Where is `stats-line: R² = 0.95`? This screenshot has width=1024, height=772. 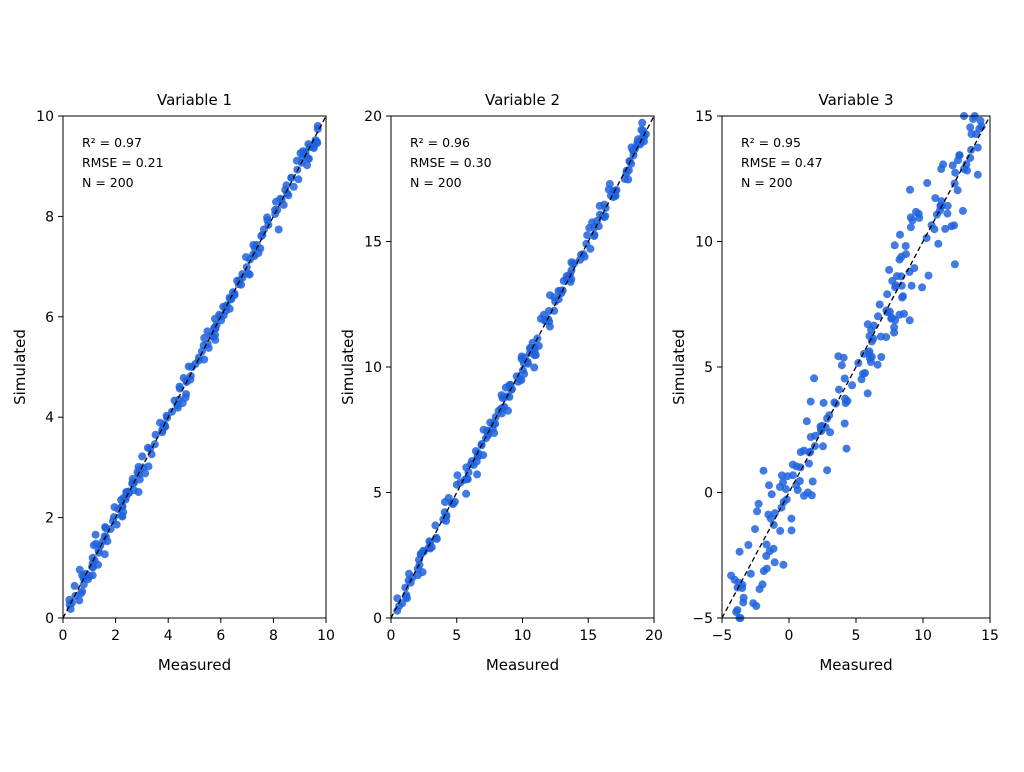 stats-line: R² = 0.95 is located at coordinates (771, 142).